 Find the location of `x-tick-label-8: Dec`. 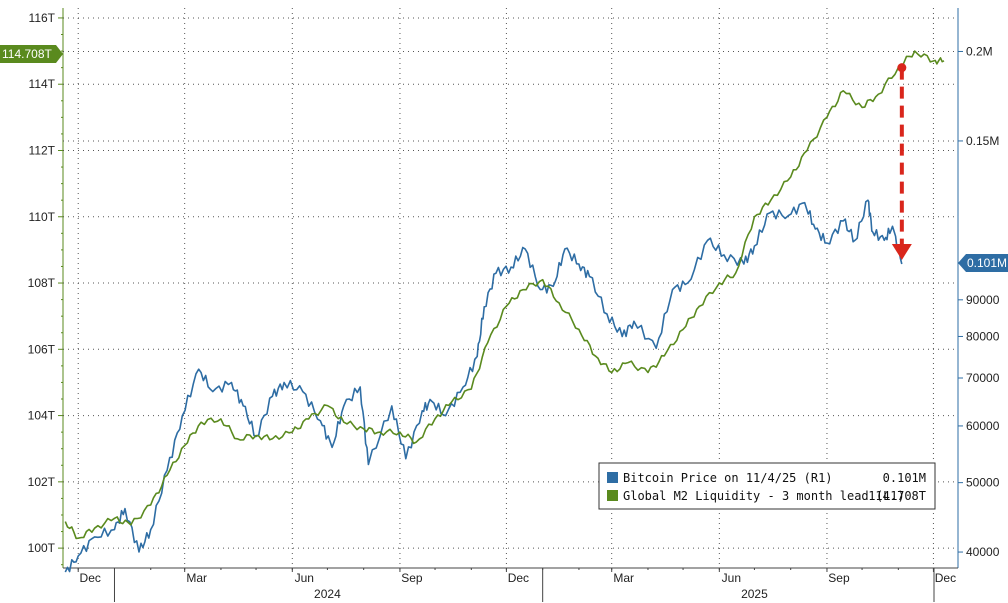

x-tick-label-8: Dec is located at coordinates (945, 578).